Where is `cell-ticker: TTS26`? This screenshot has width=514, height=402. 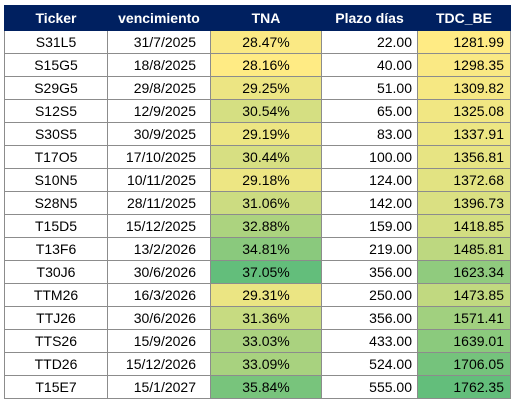
cell-ticker: TTS26 is located at coordinates (56, 341).